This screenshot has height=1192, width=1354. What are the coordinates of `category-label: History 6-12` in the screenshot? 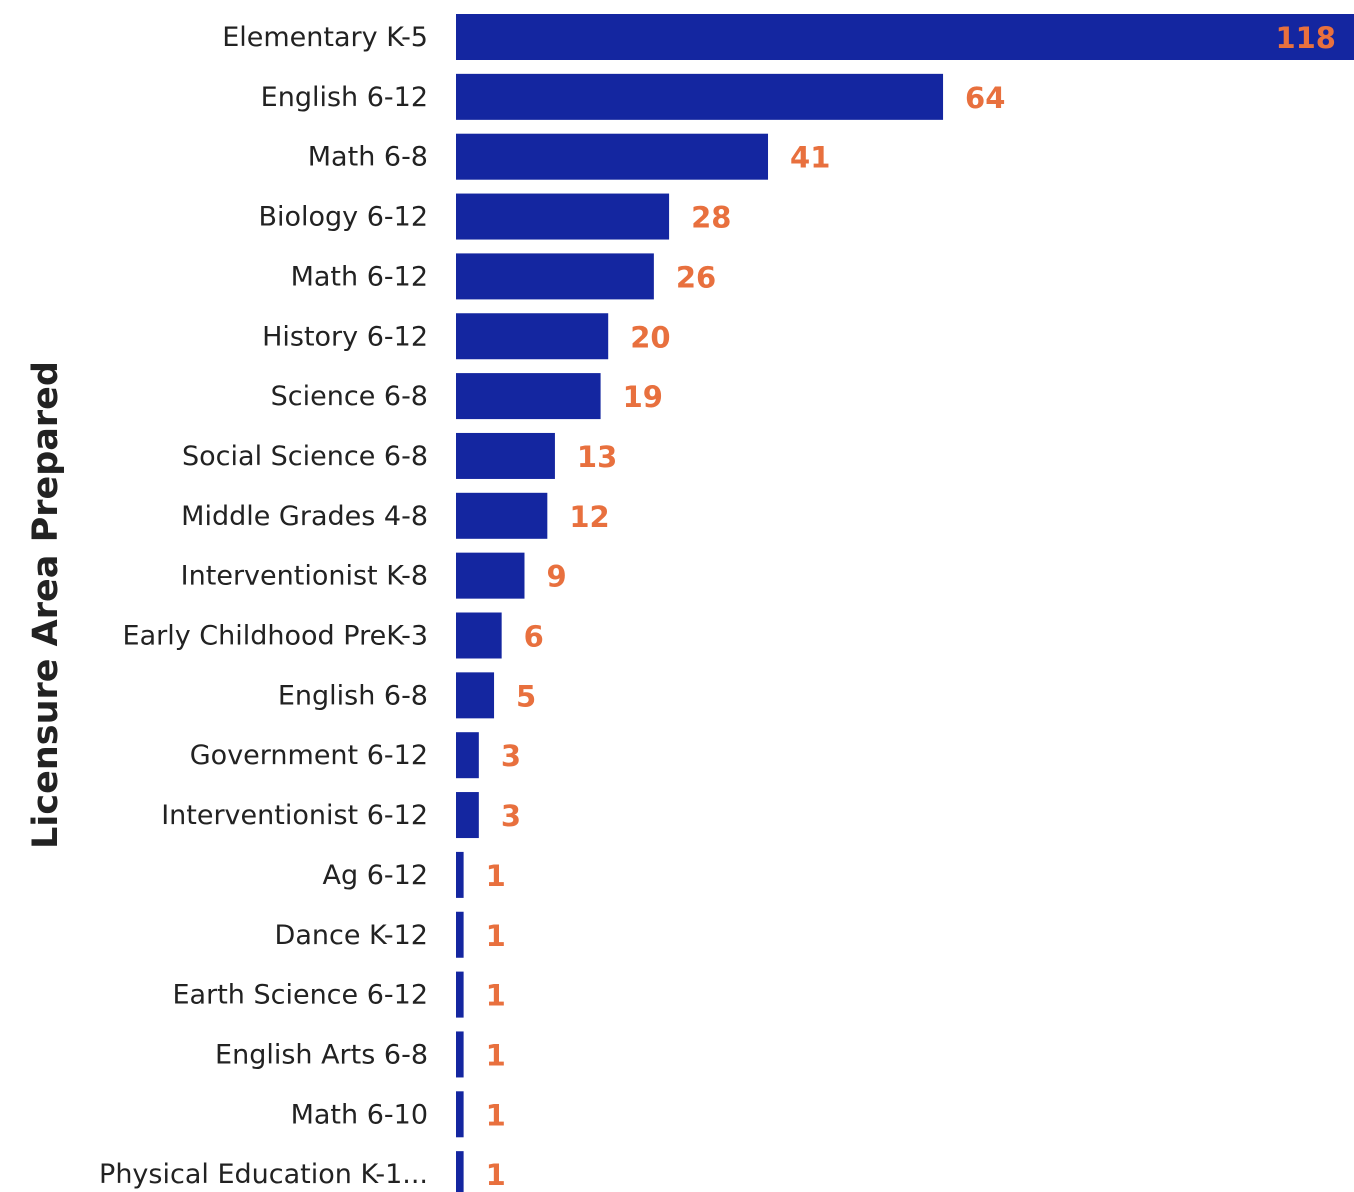 It's located at (345, 336).